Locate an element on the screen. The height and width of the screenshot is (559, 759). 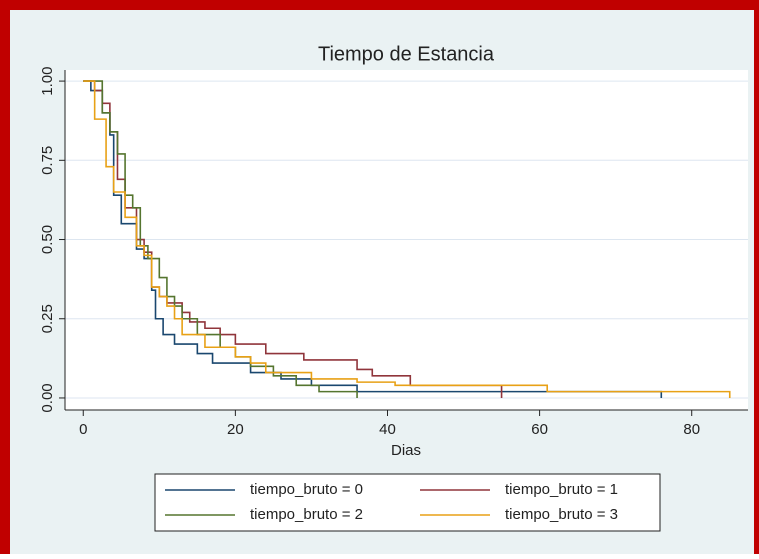
x-tick-label: 20 is located at coordinates (235, 429).